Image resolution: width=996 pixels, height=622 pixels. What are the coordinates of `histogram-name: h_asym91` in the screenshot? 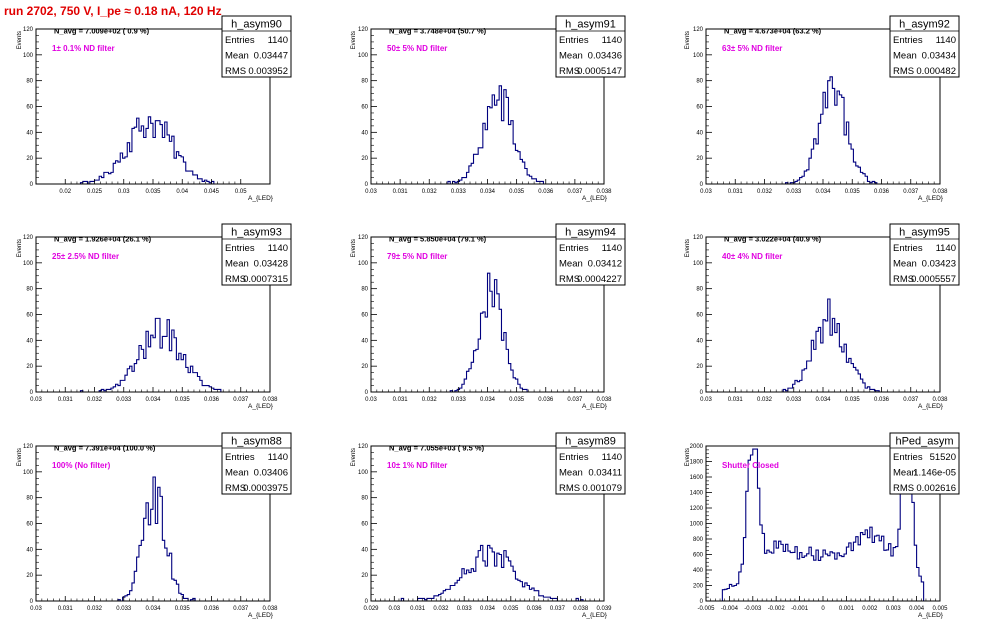 It's located at (590, 25).